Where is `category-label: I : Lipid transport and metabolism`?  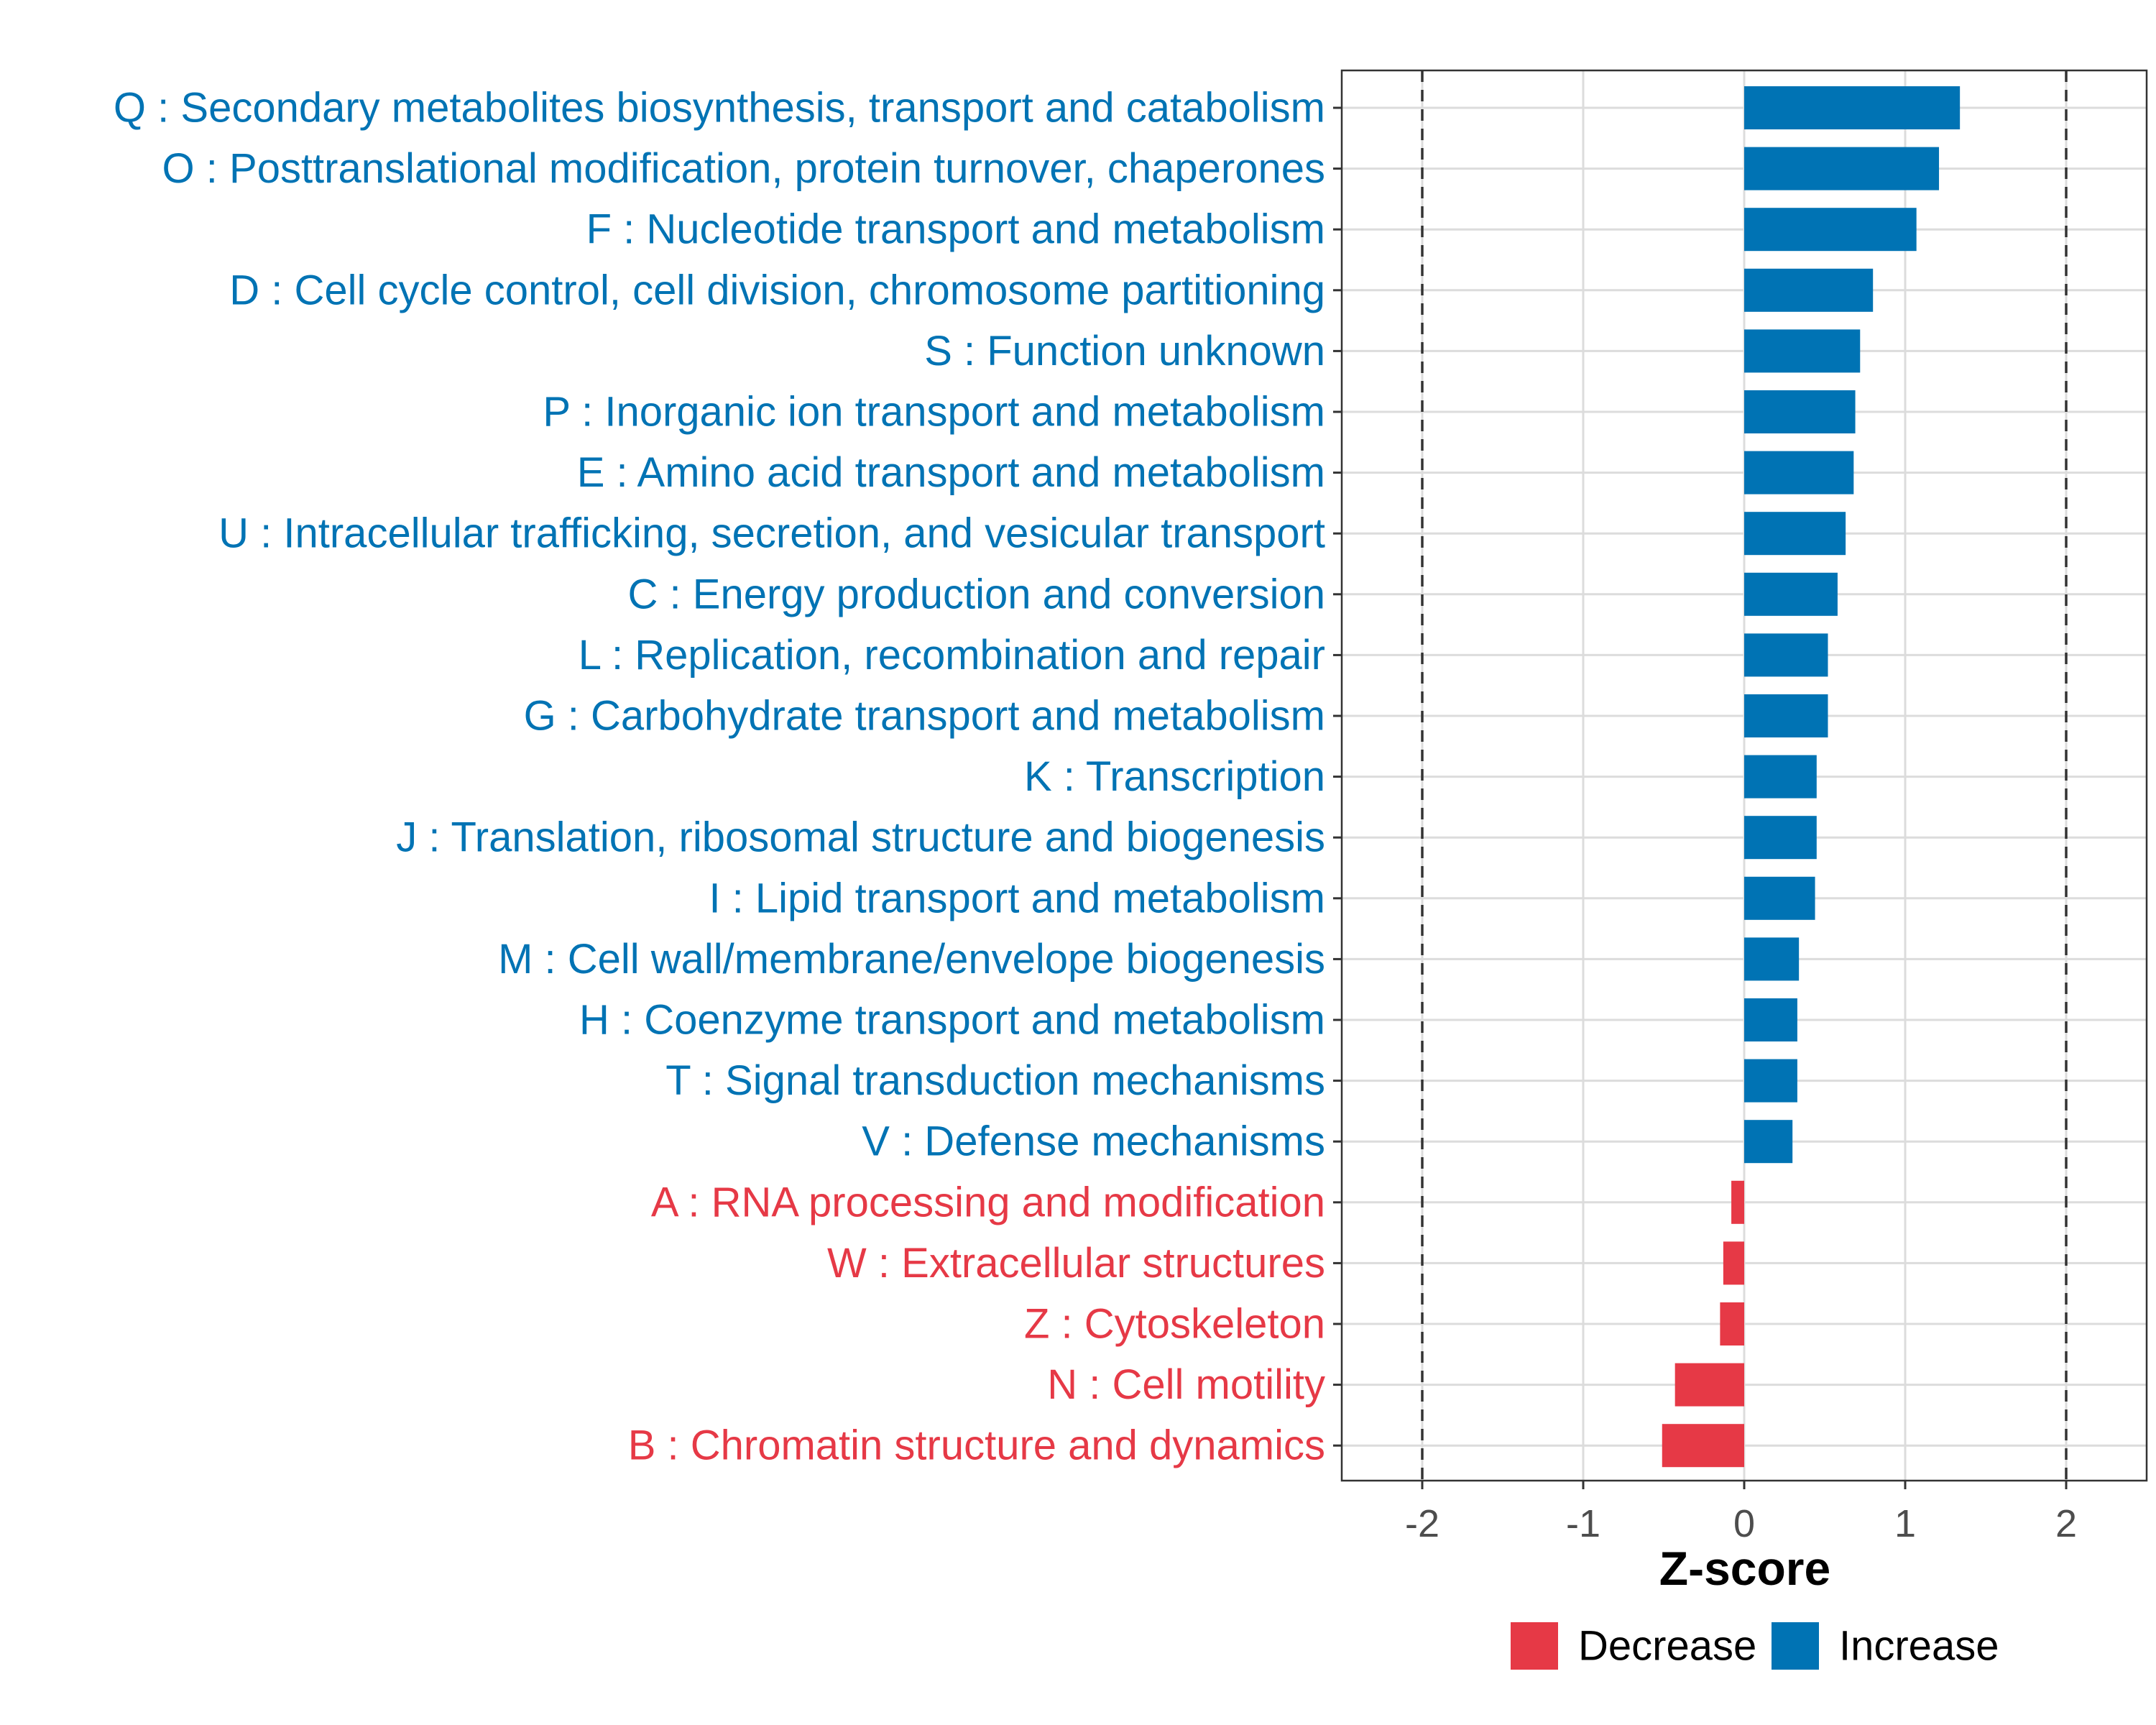 category-label: I : Lipid transport and metabolism is located at coordinates (1017, 898).